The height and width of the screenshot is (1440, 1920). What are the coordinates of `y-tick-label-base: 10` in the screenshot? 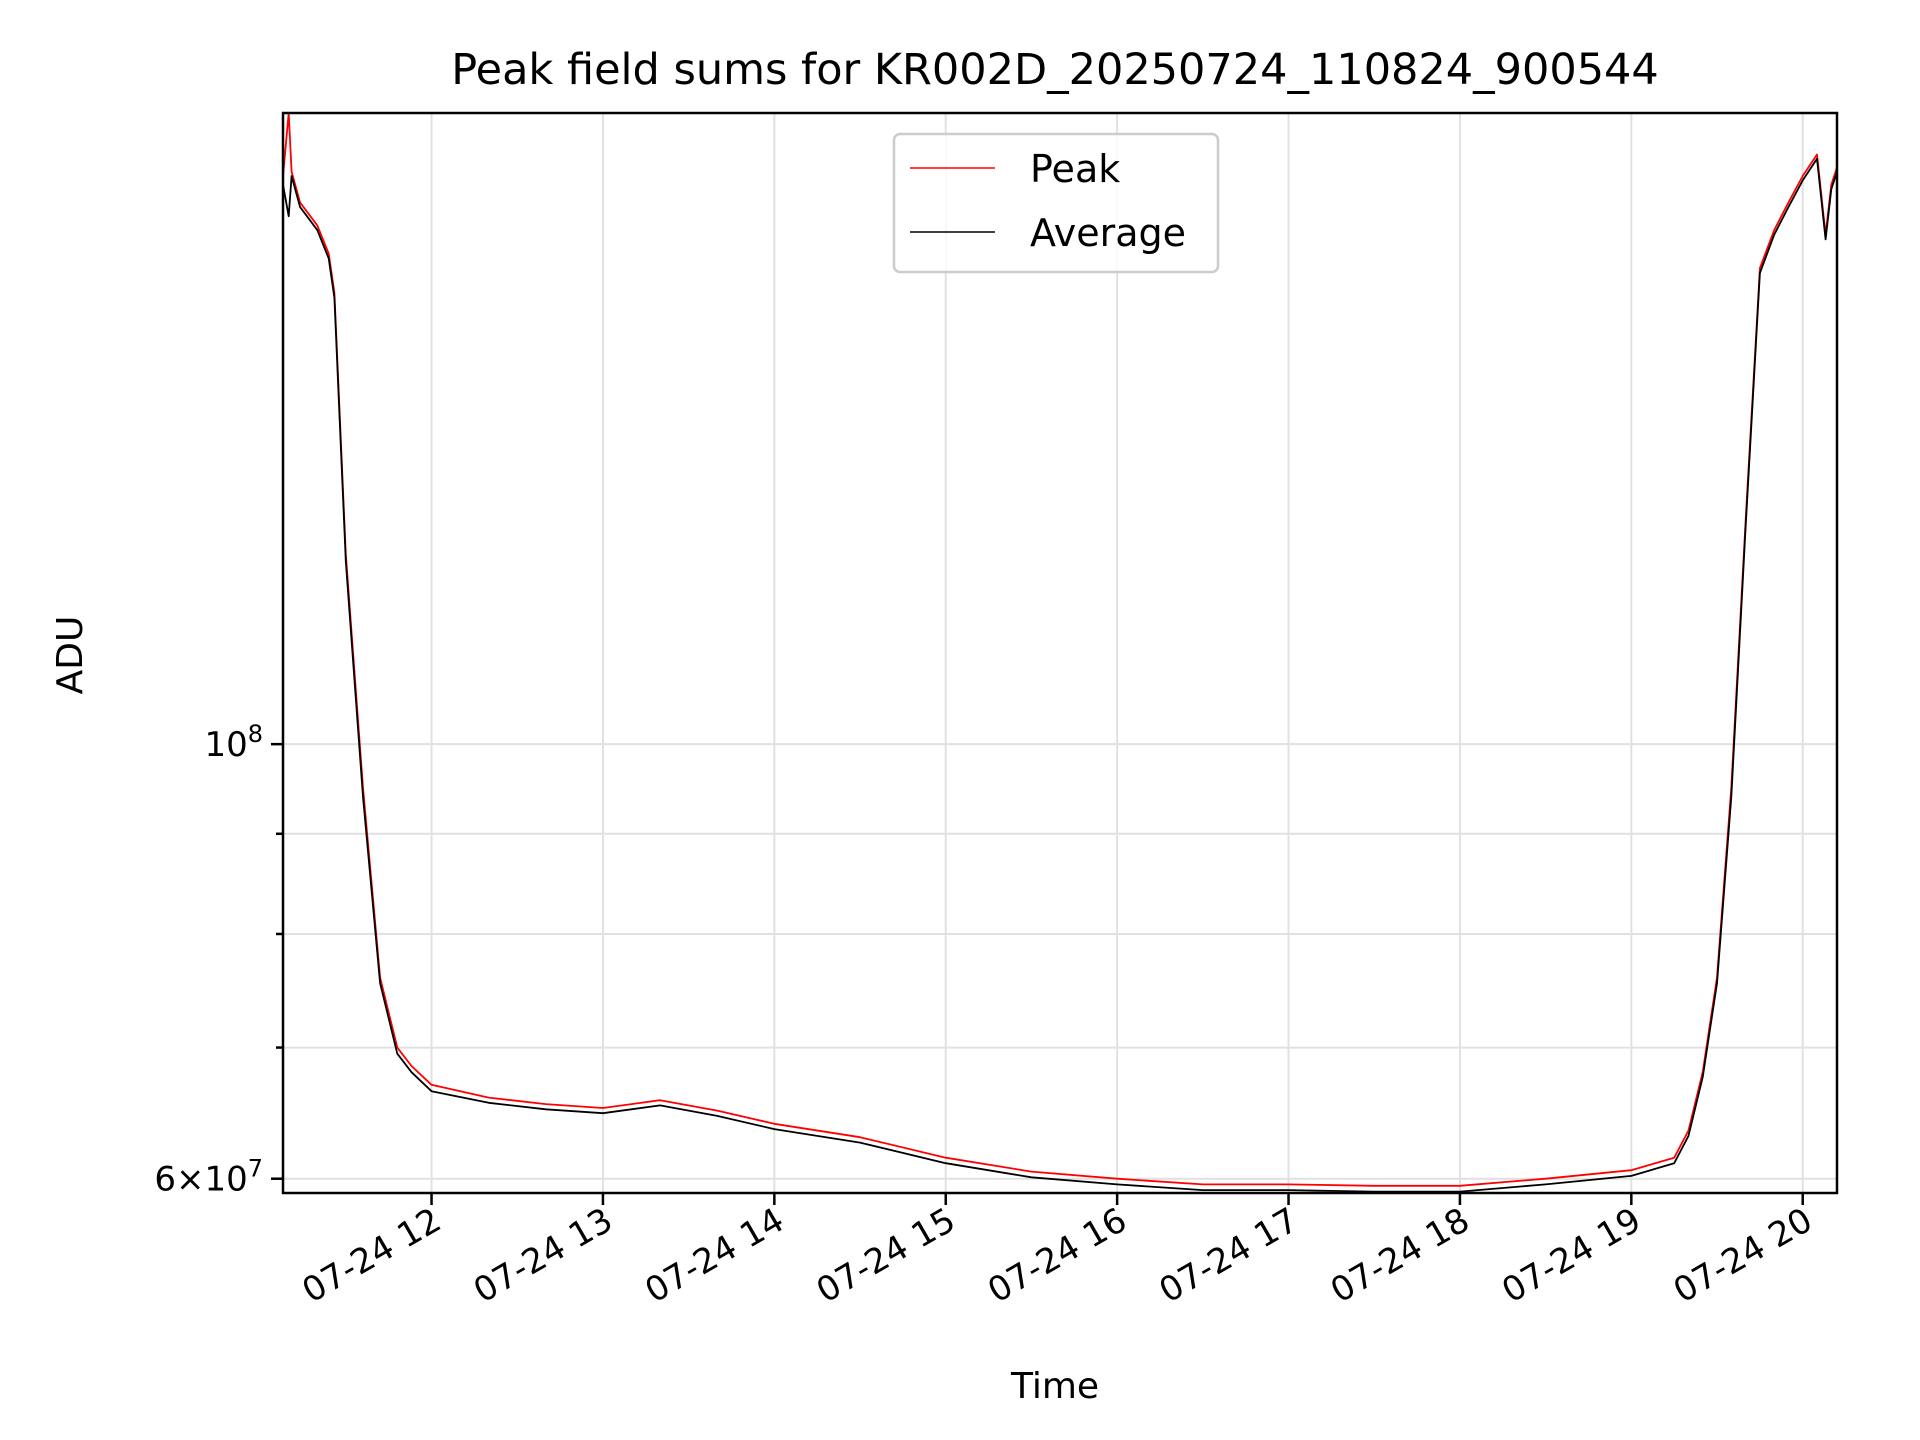 It's located at (225, 745).